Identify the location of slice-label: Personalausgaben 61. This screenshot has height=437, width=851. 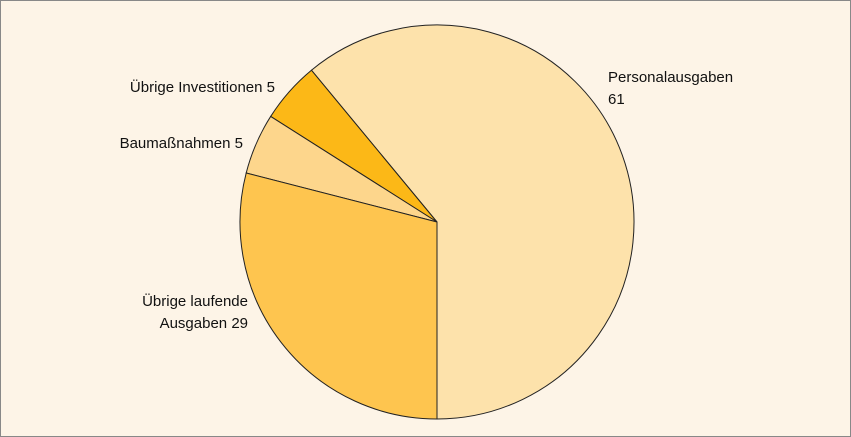
(678, 89).